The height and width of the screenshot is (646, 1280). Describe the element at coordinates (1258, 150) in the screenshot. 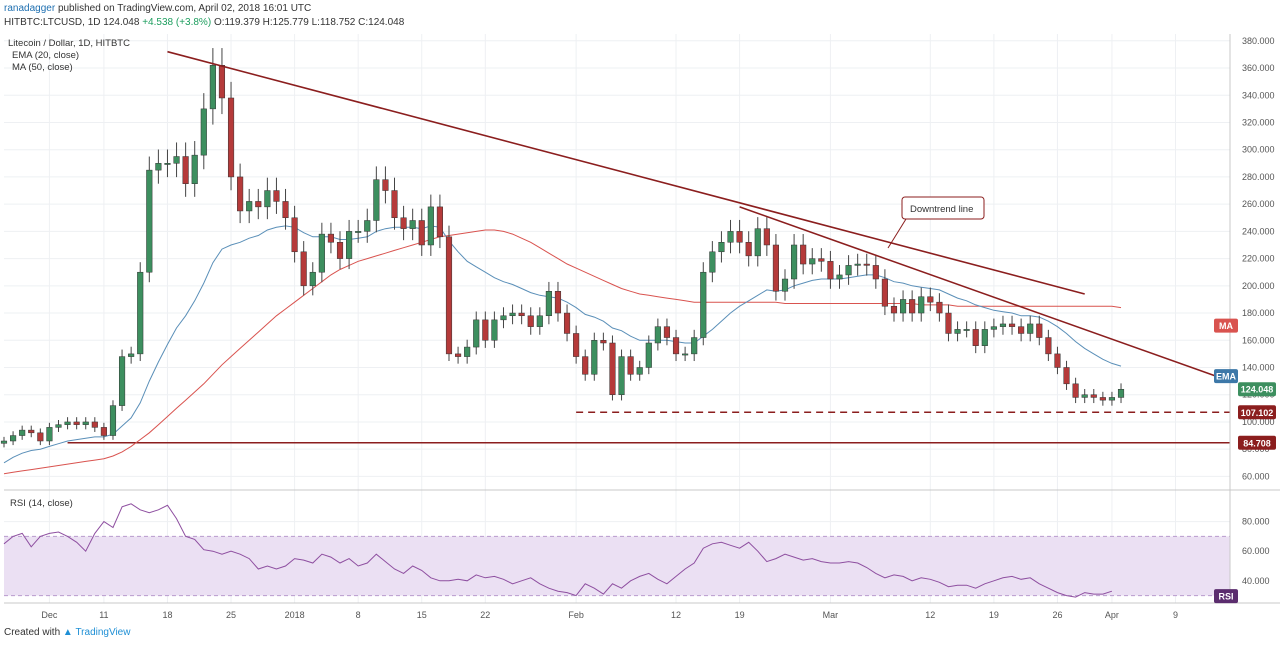

I see `price-tick-label: 300.000` at that location.